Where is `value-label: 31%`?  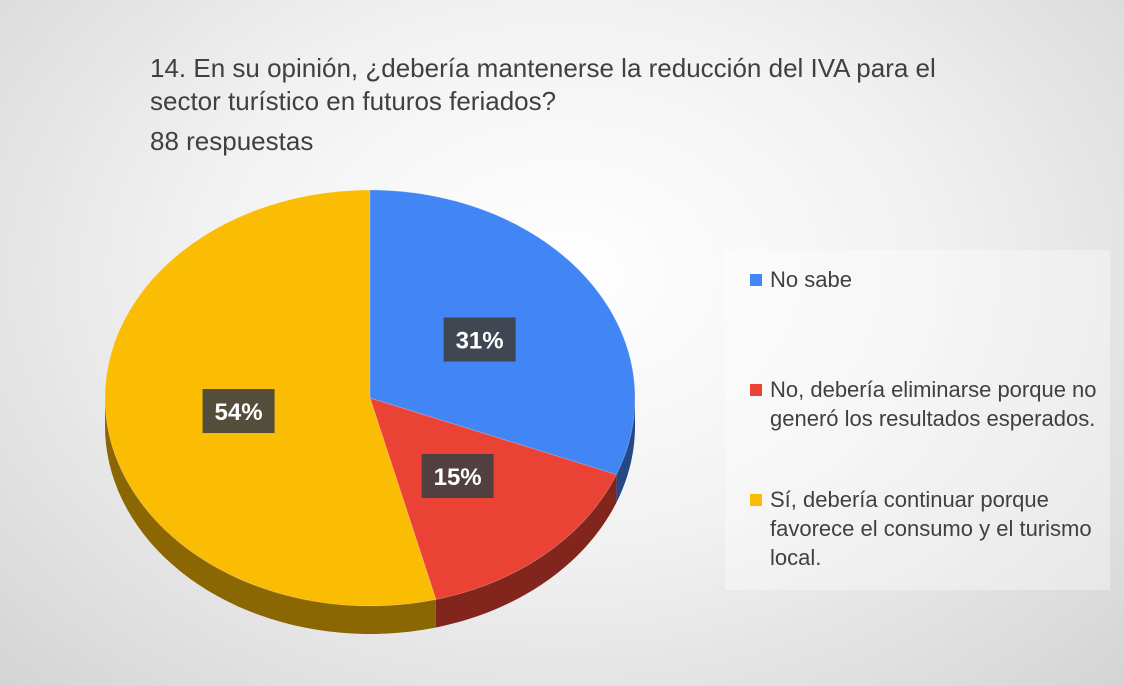
value-label: 31% is located at coordinates (480, 341).